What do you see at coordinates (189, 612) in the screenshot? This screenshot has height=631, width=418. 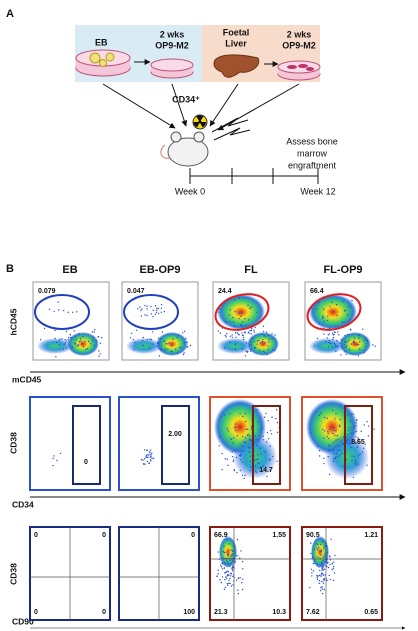 I see `quadrant-value: 100` at bounding box center [189, 612].